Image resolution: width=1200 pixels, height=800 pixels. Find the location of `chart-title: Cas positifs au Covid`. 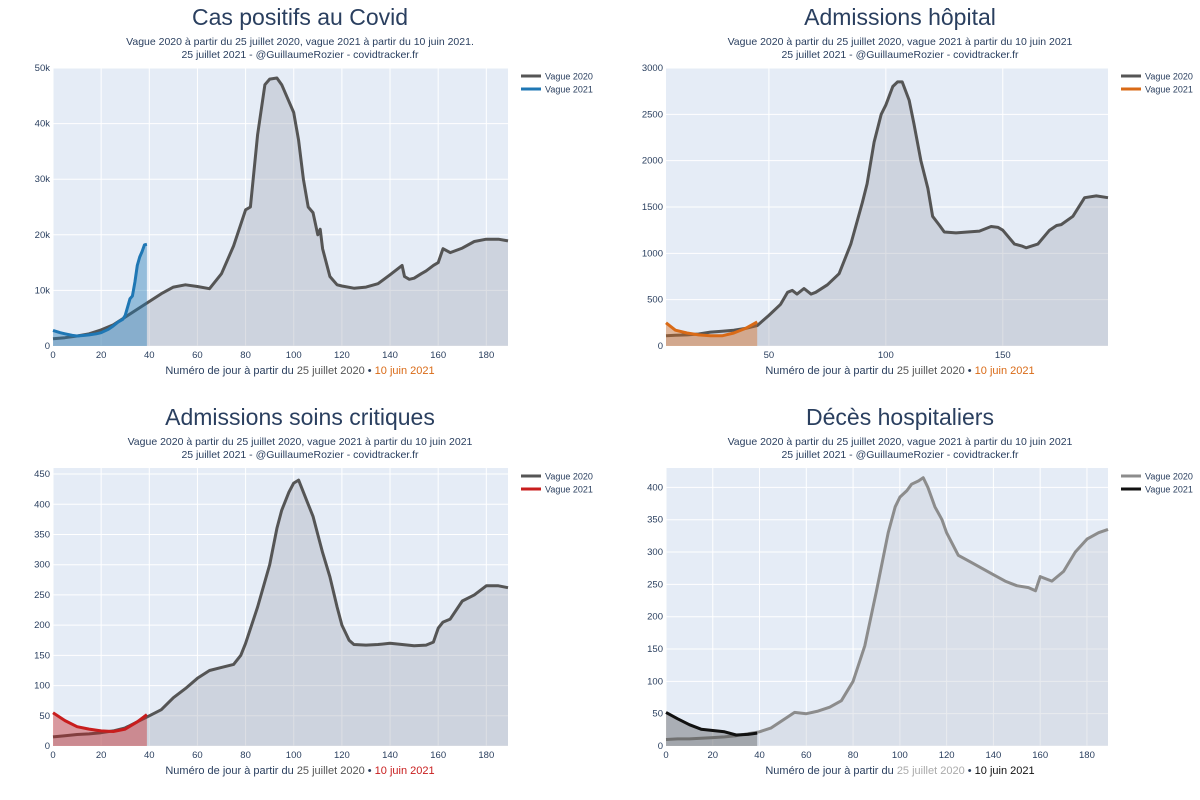

chart-title: Cas positifs au Covid is located at coordinates (300, 17).